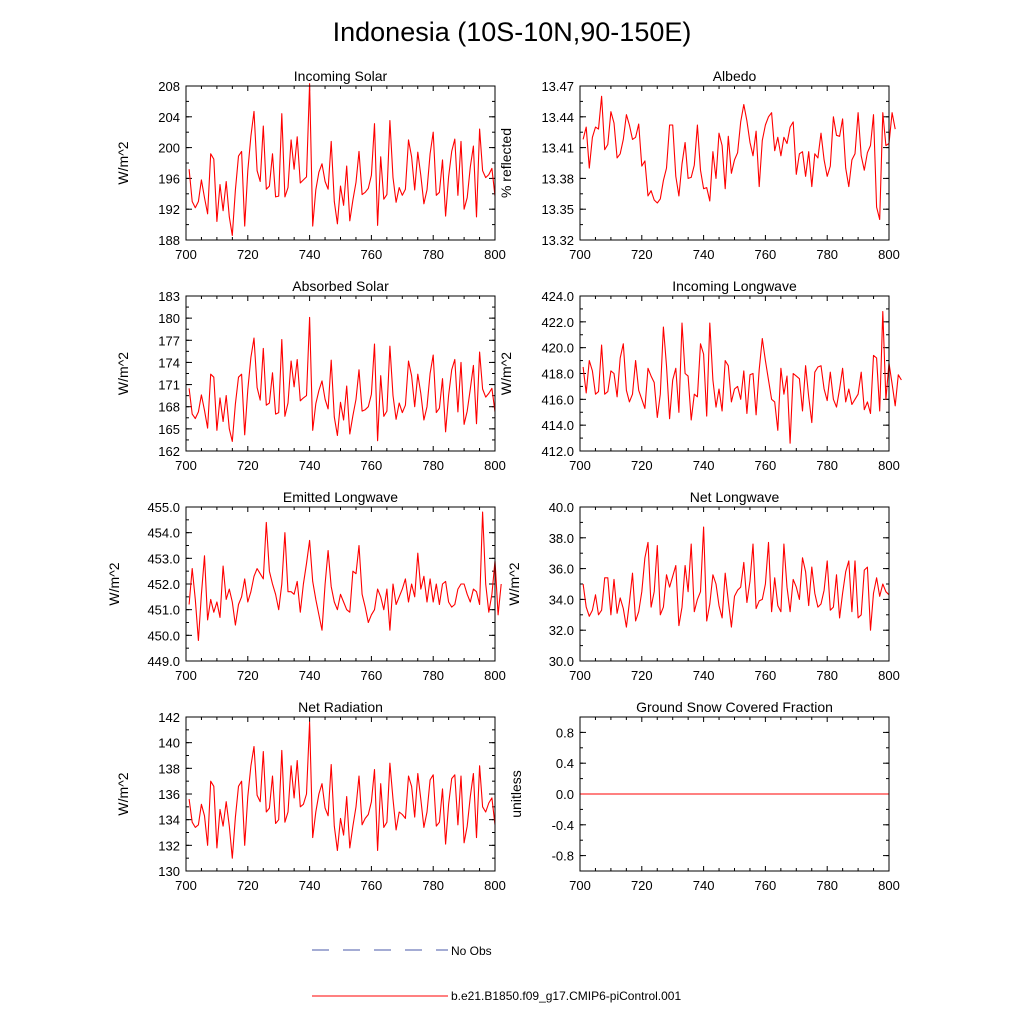  Describe the element at coordinates (557, 240) in the screenshot. I see `y-tick-label: 13.32` at that location.